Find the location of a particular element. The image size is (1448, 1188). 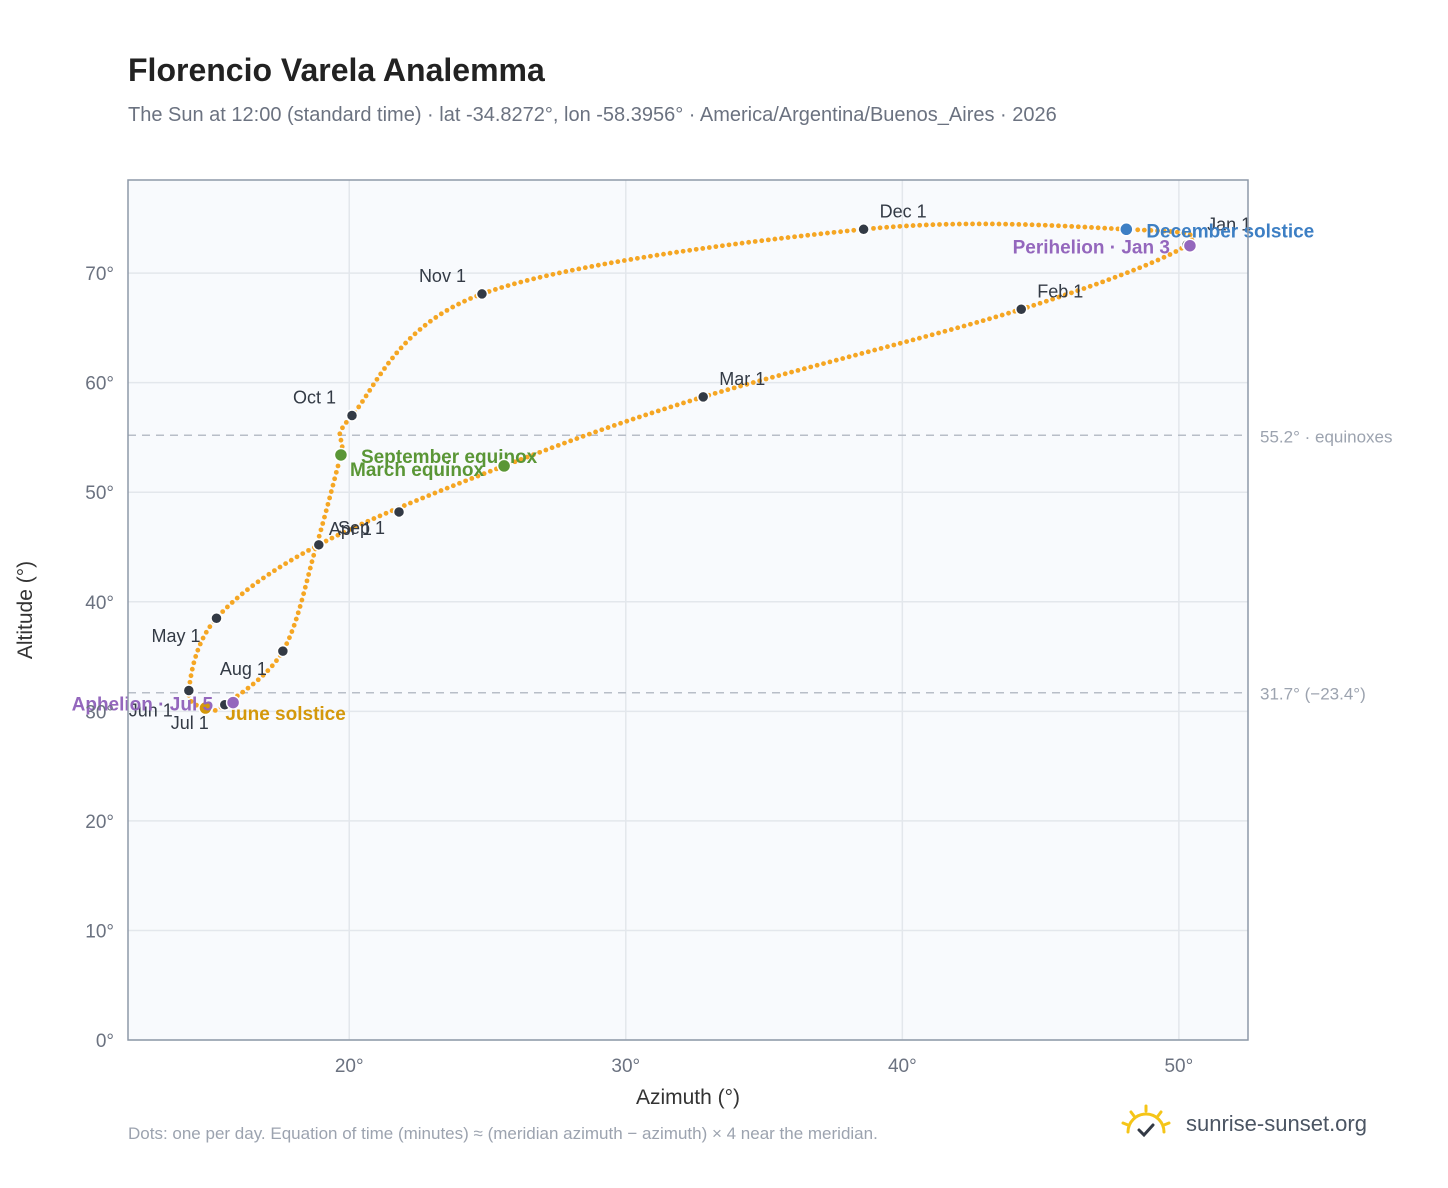

y-tick-label: 0° is located at coordinates (105, 1041).